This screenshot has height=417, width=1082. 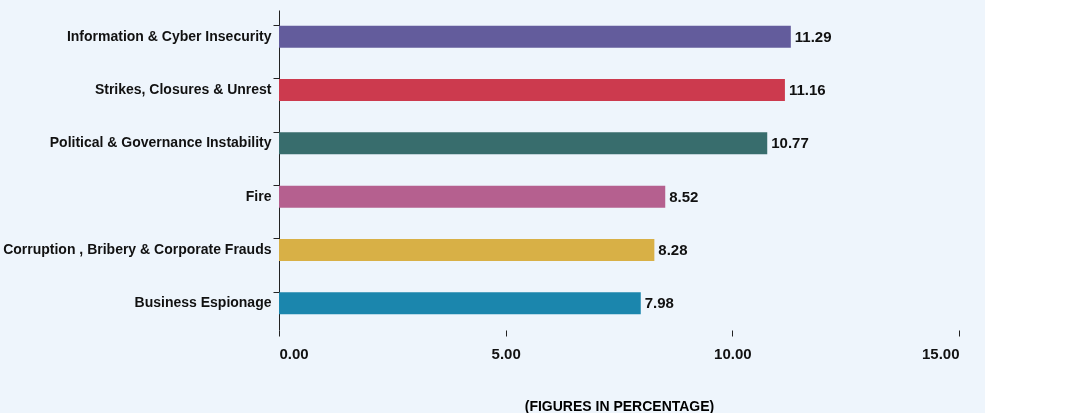 What do you see at coordinates (160, 142) in the screenshot?
I see `y-tick-label: Political & Governance Instability` at bounding box center [160, 142].